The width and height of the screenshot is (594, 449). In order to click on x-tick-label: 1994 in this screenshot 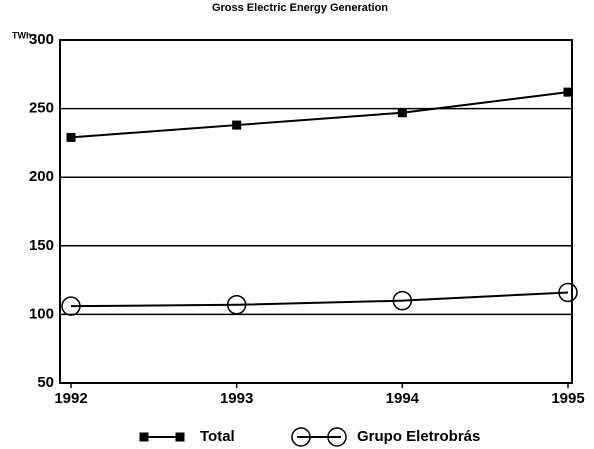, I will do `click(403, 398)`.